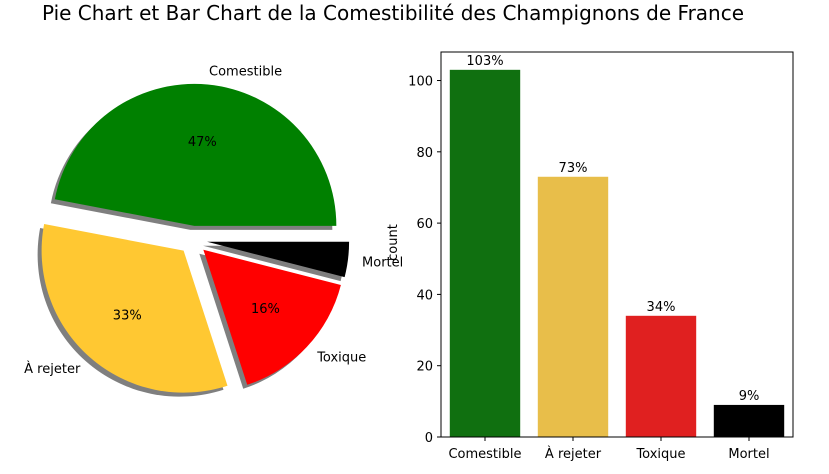 This screenshot has height=474, width=829. What do you see at coordinates (749, 420) in the screenshot?
I see `bar-mortel` at bounding box center [749, 420].